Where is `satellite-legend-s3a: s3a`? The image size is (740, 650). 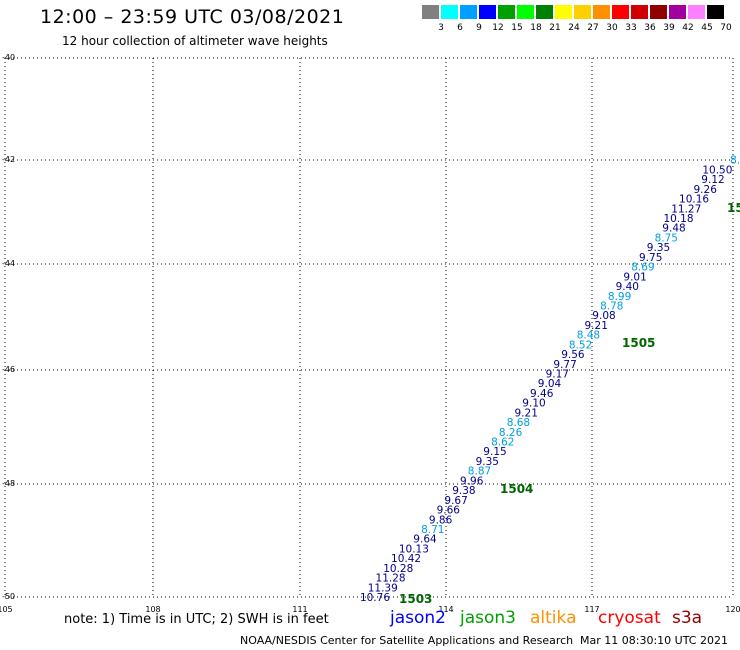
satellite-legend-s3a: s3a is located at coordinates (687, 618).